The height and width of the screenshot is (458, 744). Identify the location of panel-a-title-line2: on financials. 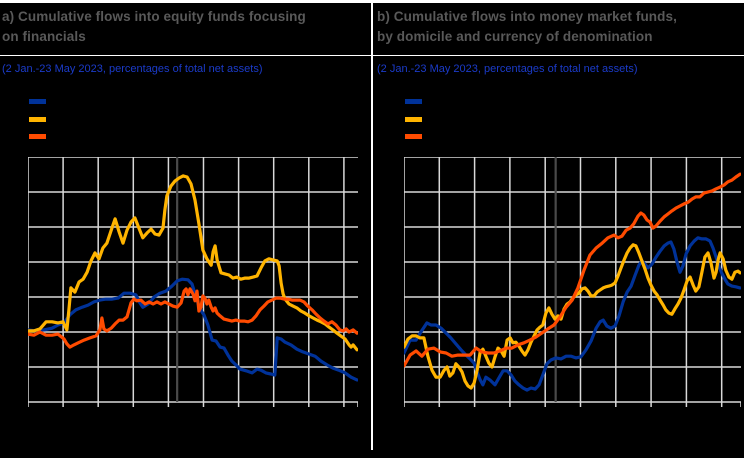
(44, 36).